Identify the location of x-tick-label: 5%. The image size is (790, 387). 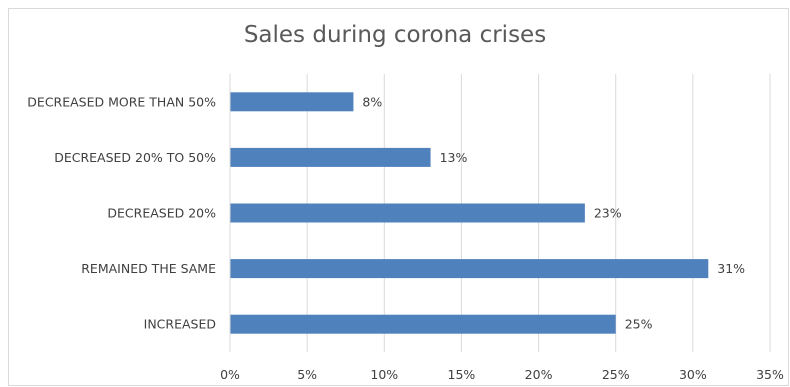
(307, 374).